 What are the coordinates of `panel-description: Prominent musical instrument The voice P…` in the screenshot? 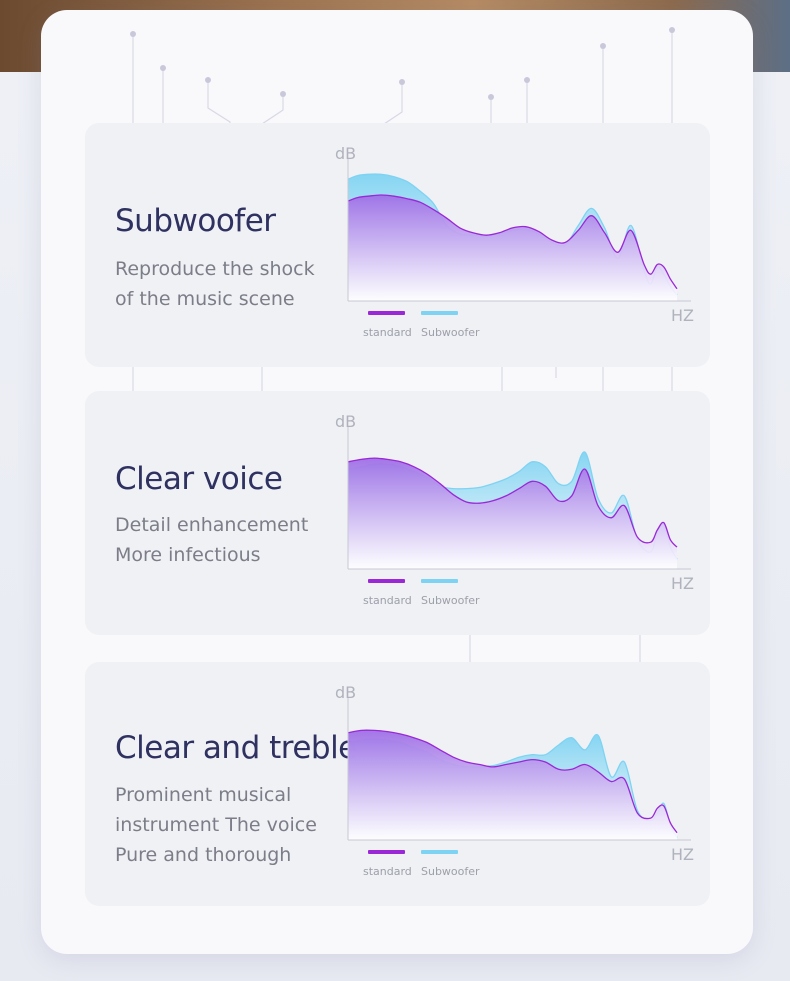 It's located at (222, 825).